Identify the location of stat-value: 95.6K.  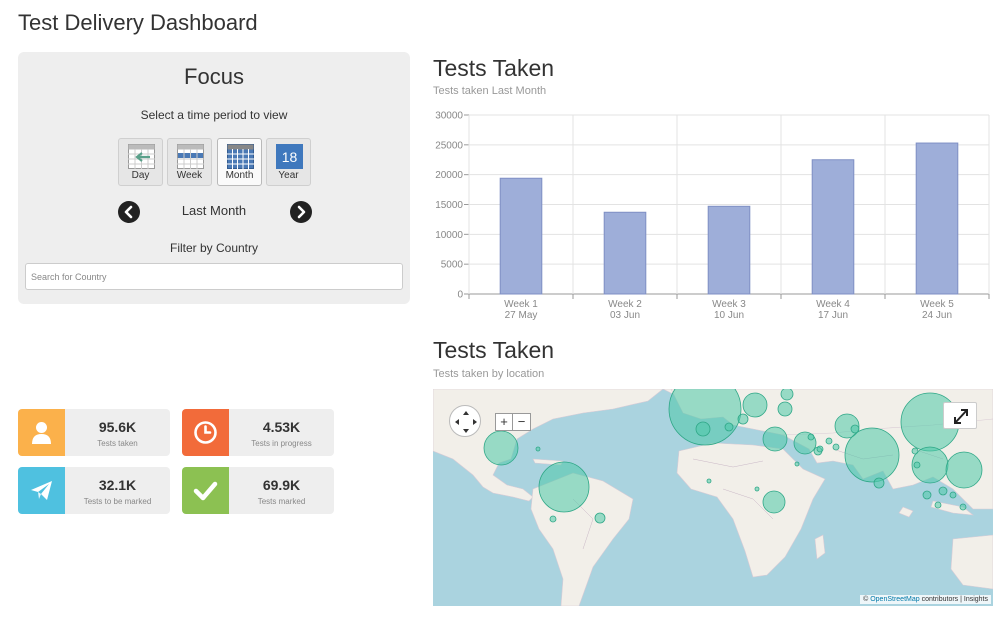
(117, 427).